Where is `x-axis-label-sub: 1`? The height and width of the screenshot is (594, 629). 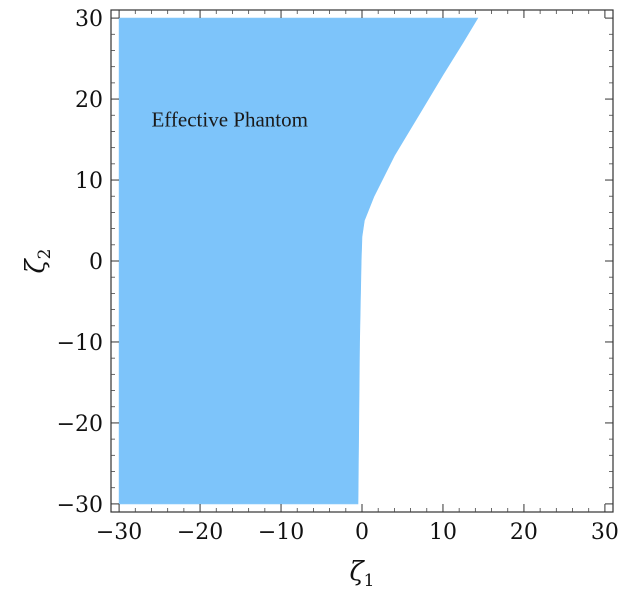 x-axis-label-sub: 1 is located at coordinates (369, 581).